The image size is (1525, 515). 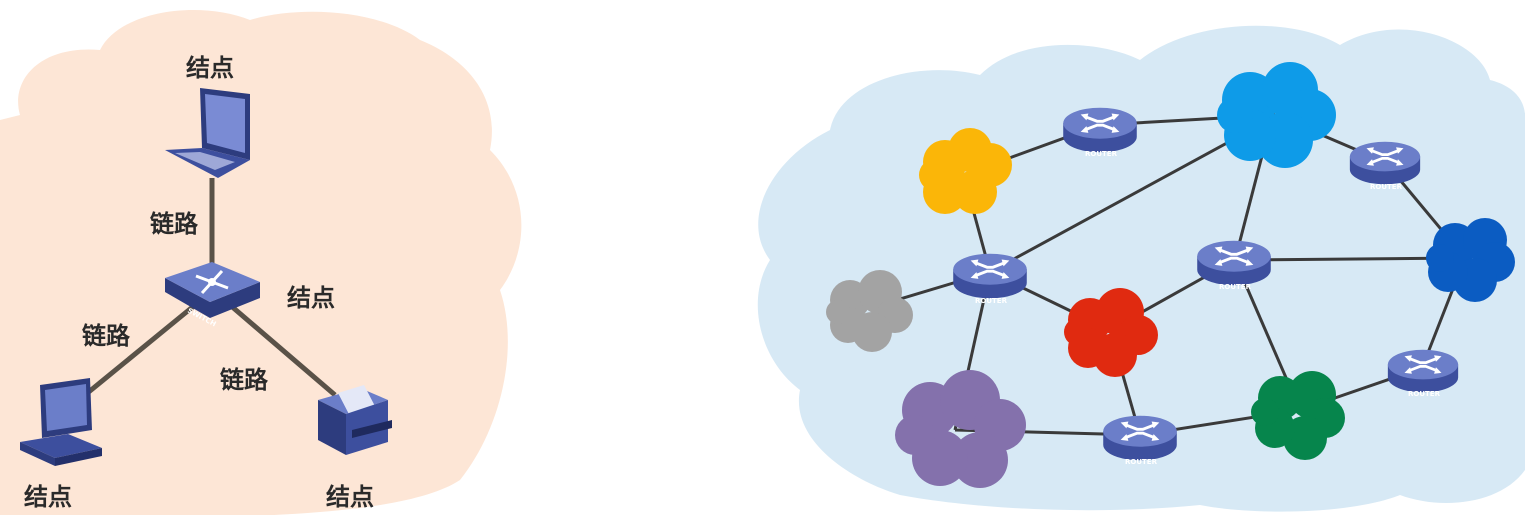 I want to click on node-label-pc: 结点, so click(x=48, y=497).